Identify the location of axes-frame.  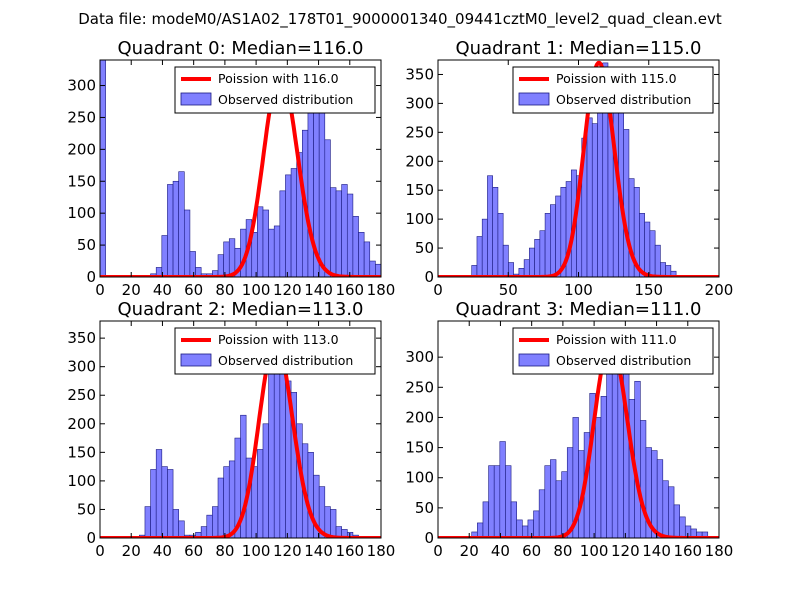
(240, 429).